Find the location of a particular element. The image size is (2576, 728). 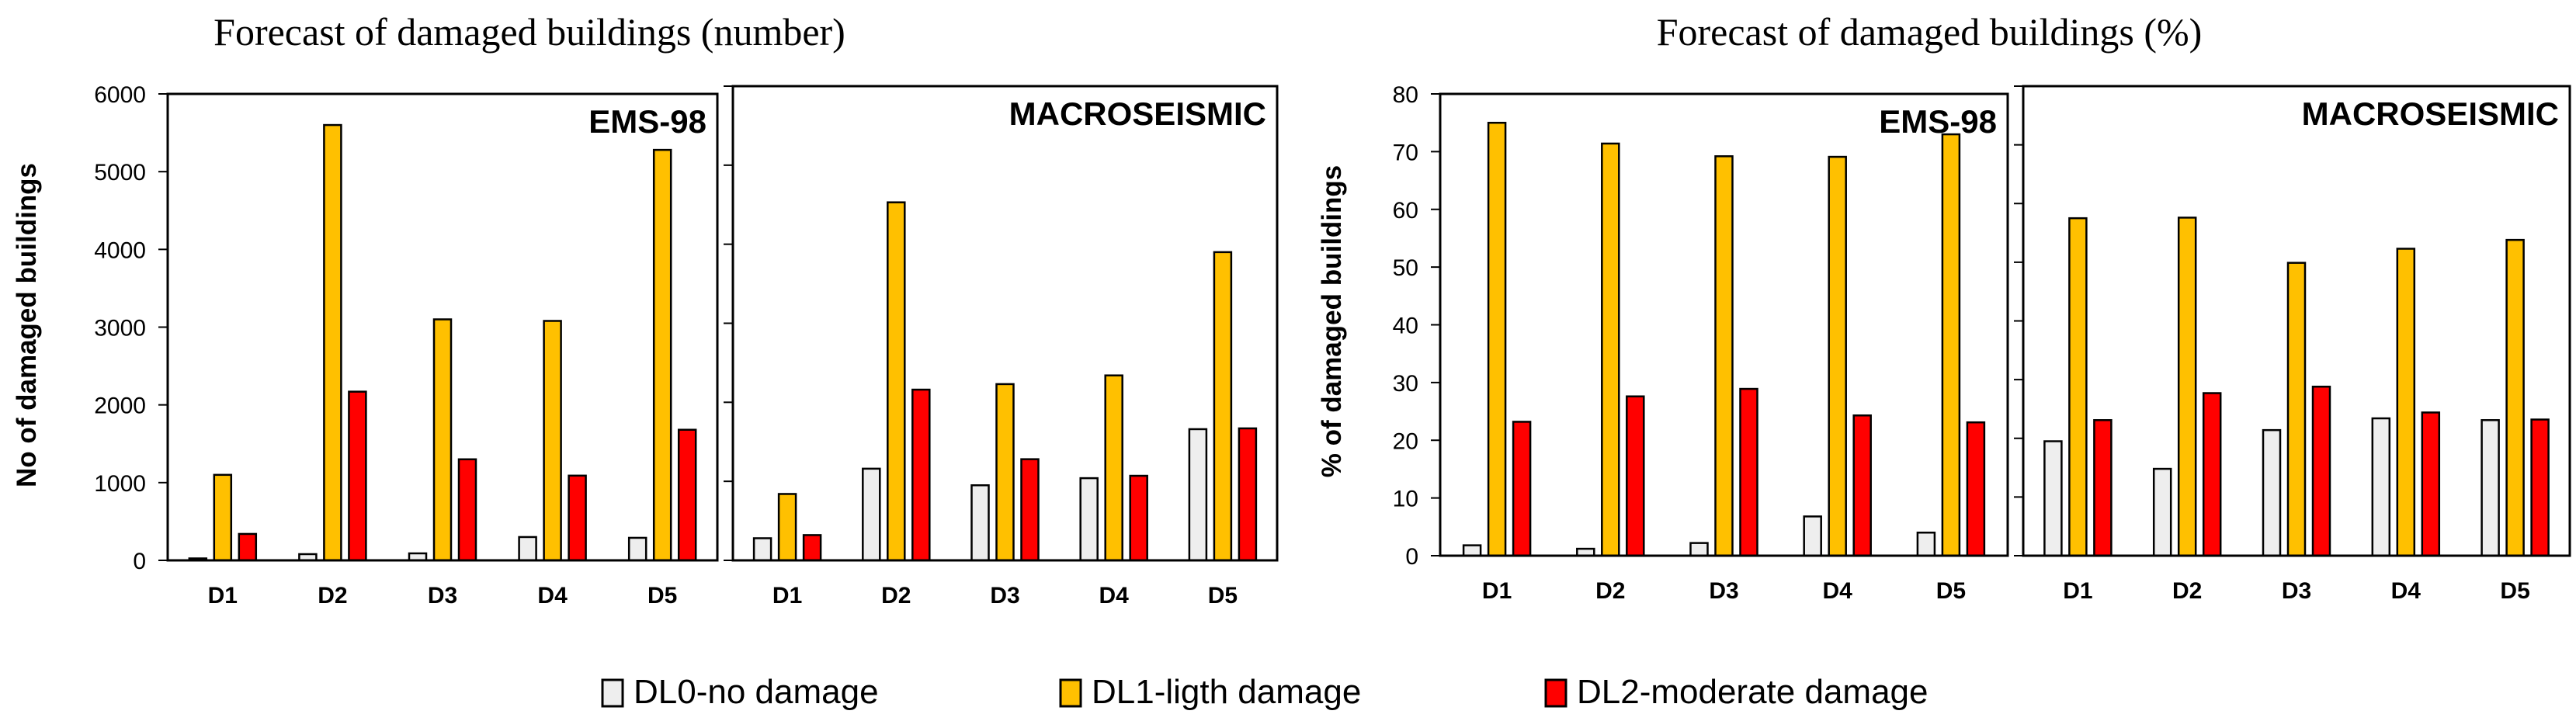

y-tick-label: 10 is located at coordinates (1405, 499).